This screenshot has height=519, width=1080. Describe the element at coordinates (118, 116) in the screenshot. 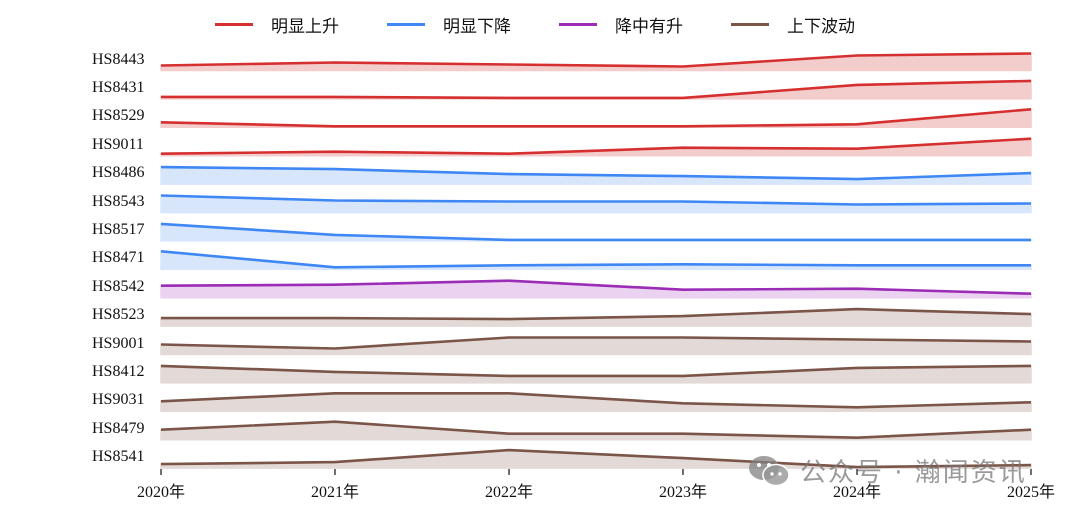

I see `row-label: HS8529` at that location.